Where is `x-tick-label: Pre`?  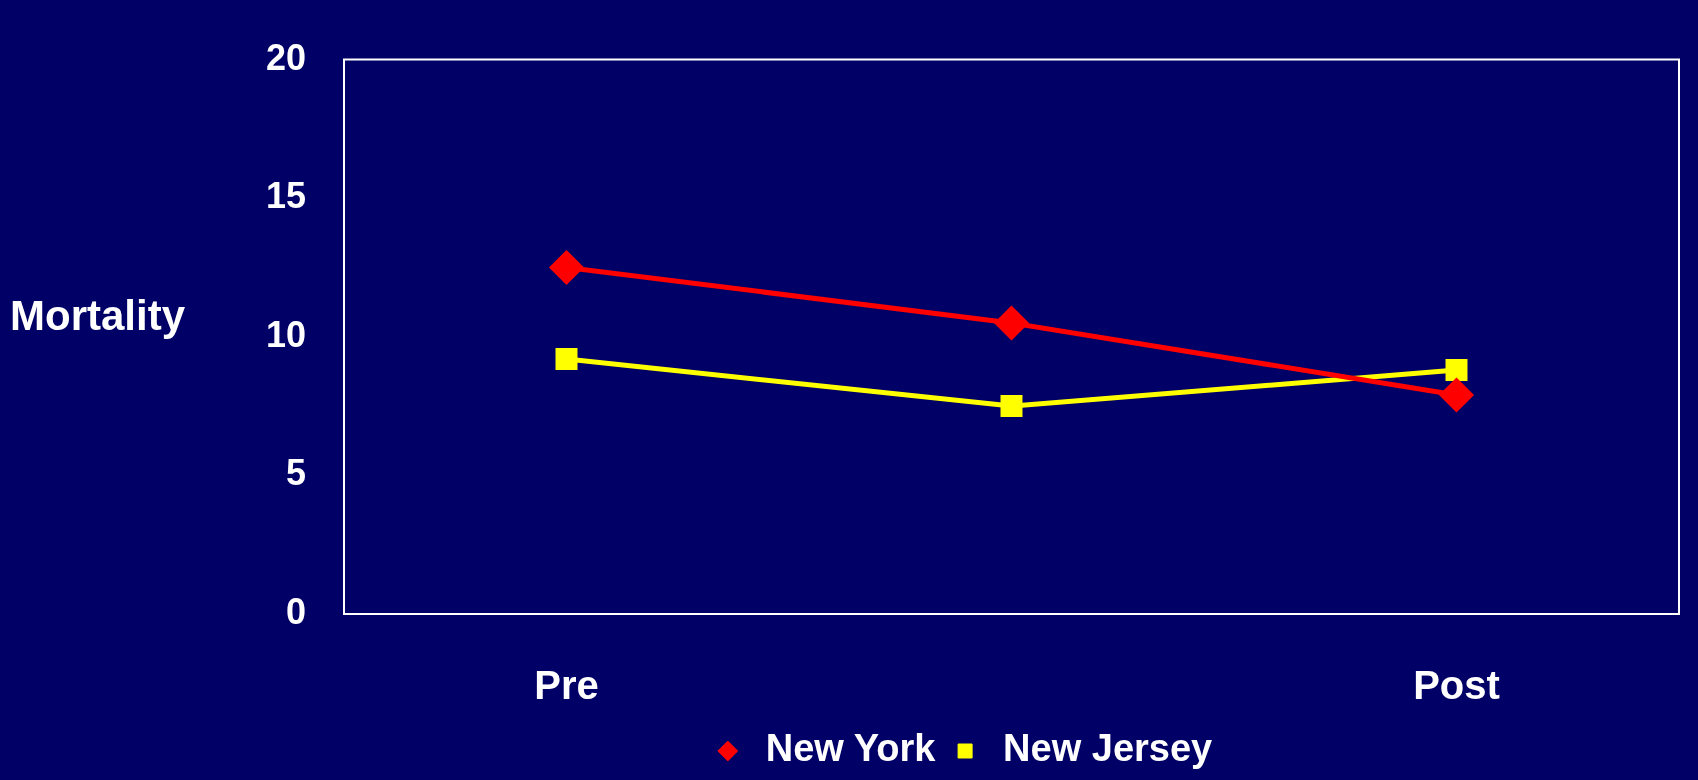
x-tick-label: Pre is located at coordinates (566, 685).